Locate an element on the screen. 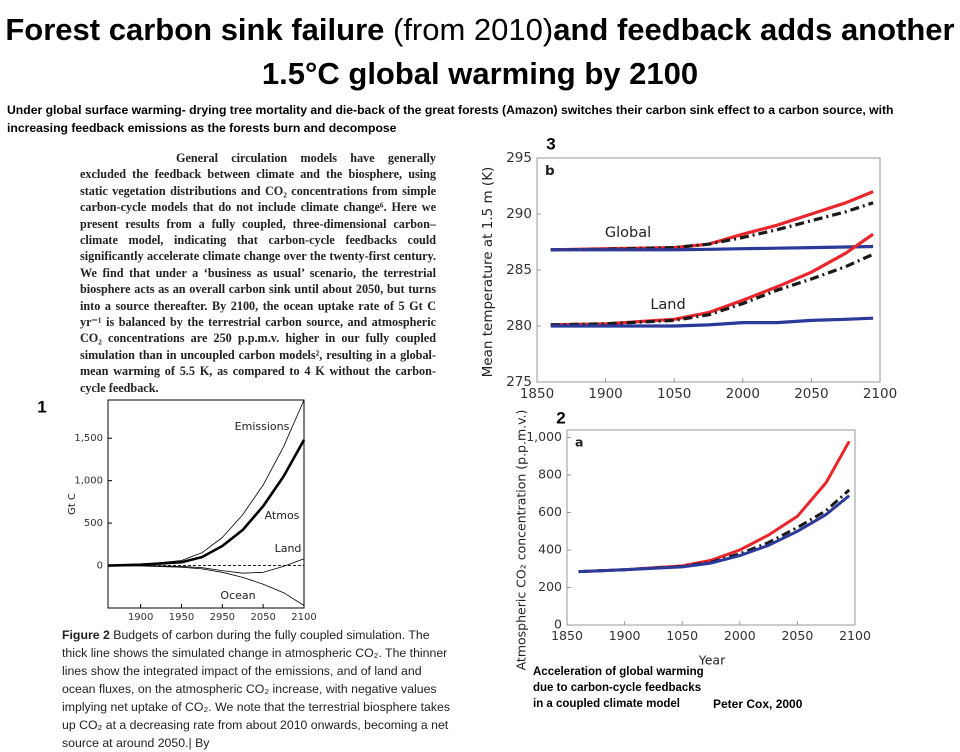 The width and height of the screenshot is (960, 752). caption-label: Figure 2 is located at coordinates (86, 635).